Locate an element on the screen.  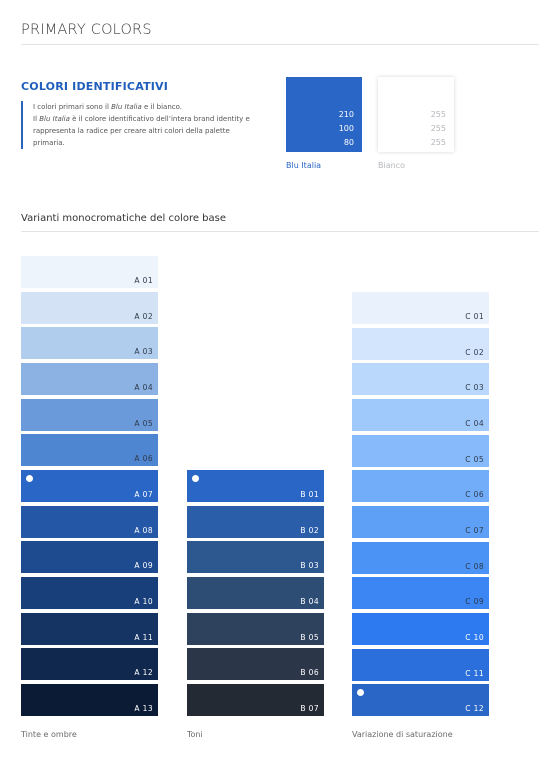
chip-code: B 07 is located at coordinates (309, 709).